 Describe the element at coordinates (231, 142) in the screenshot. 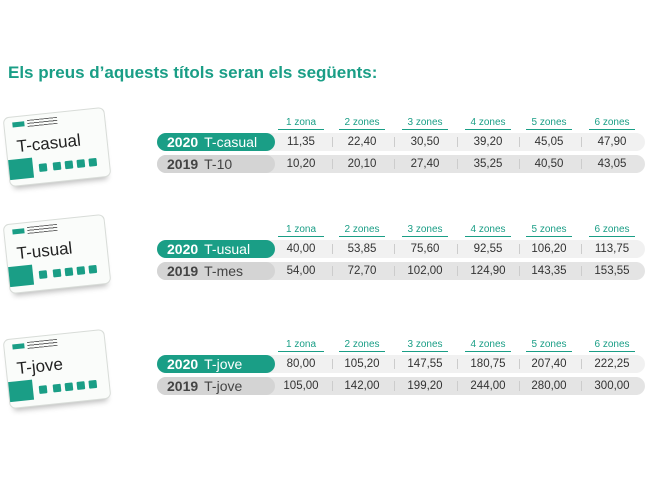

I see `fare-name: T-casual` at that location.